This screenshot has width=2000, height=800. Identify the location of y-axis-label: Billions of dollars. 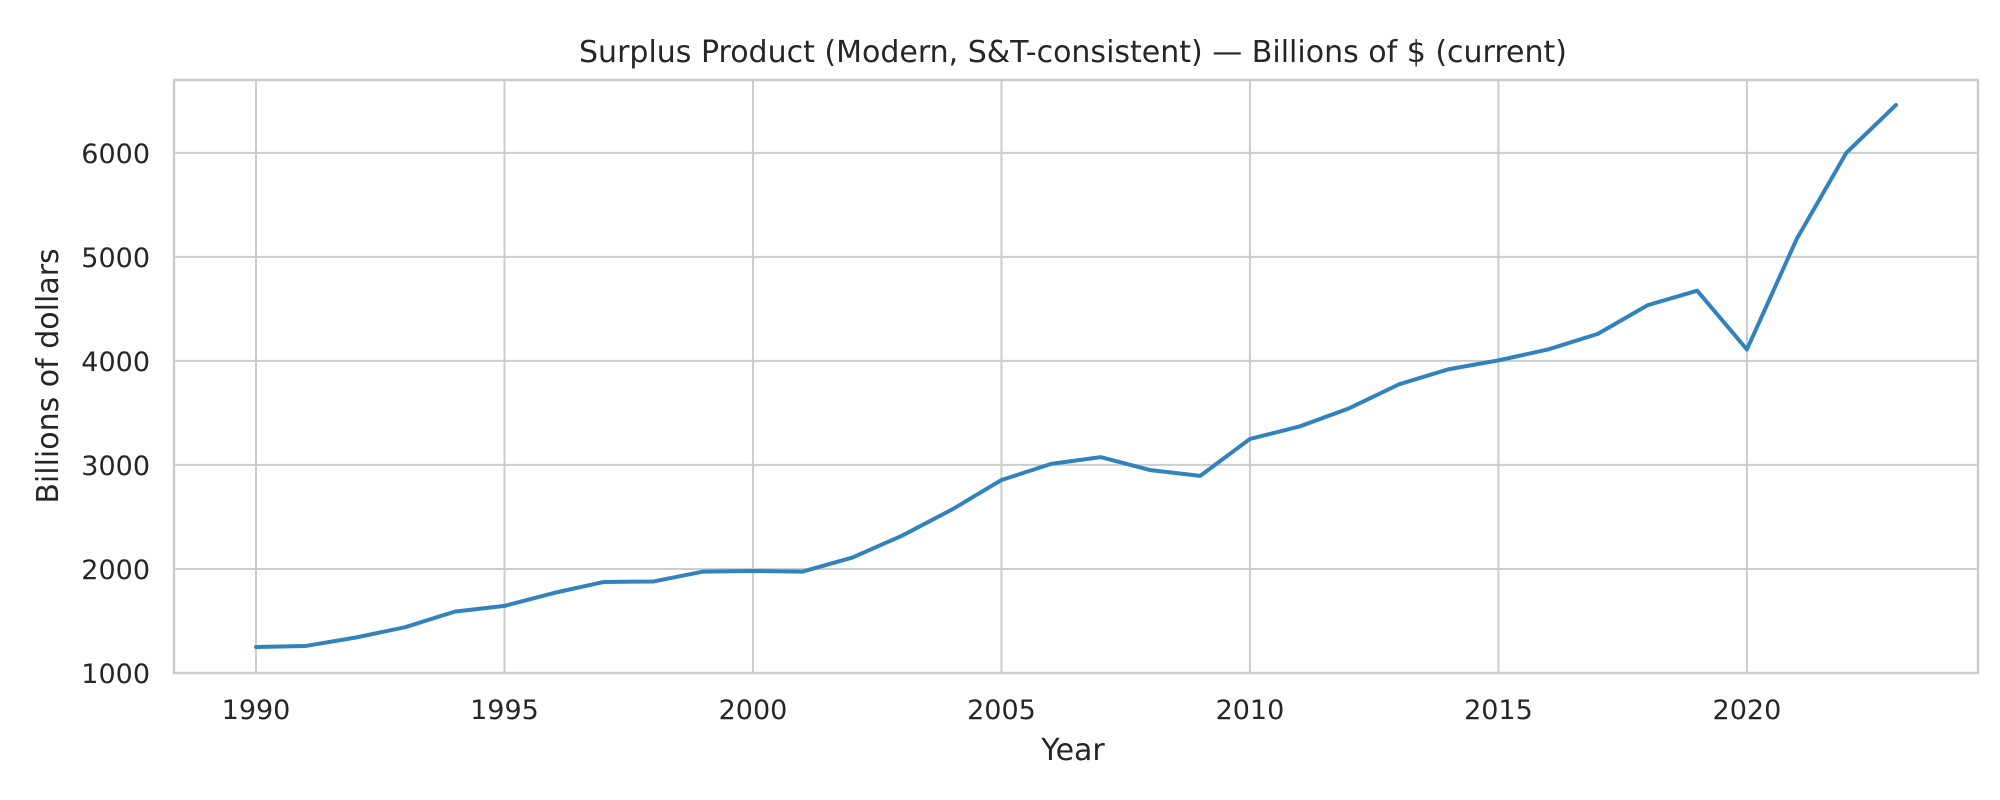
(48, 375).